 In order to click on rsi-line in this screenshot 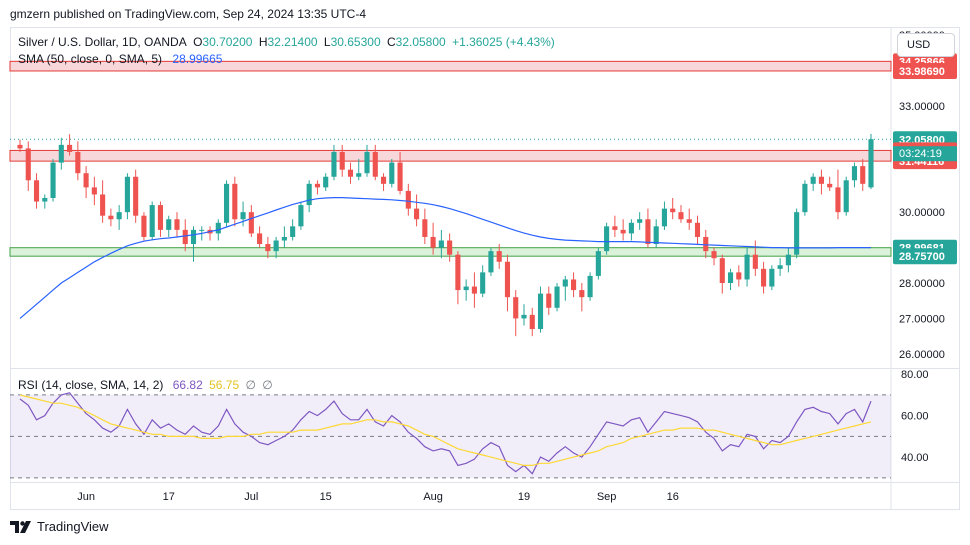, I will do `click(445, 433)`.